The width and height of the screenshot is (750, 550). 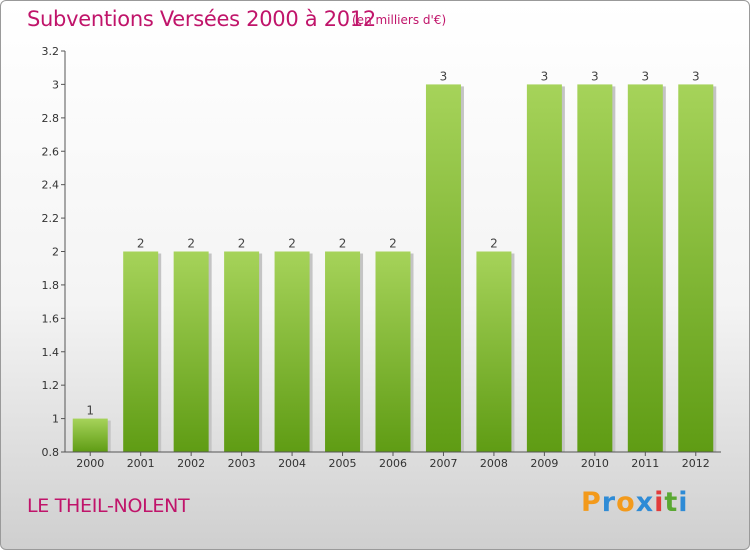 I want to click on y-tick-label: 3.2, so click(x=51, y=51).